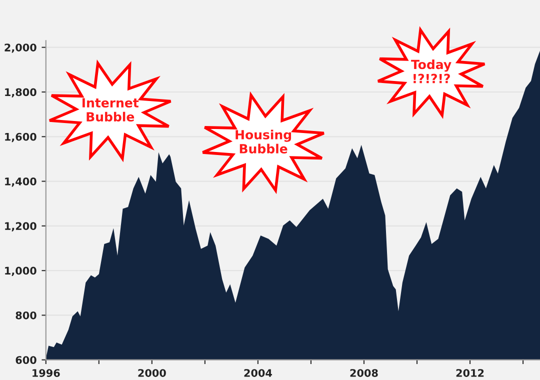 This screenshot has height=380, width=540. I want to click on annotation: Today !?!?!?, so click(431, 71).